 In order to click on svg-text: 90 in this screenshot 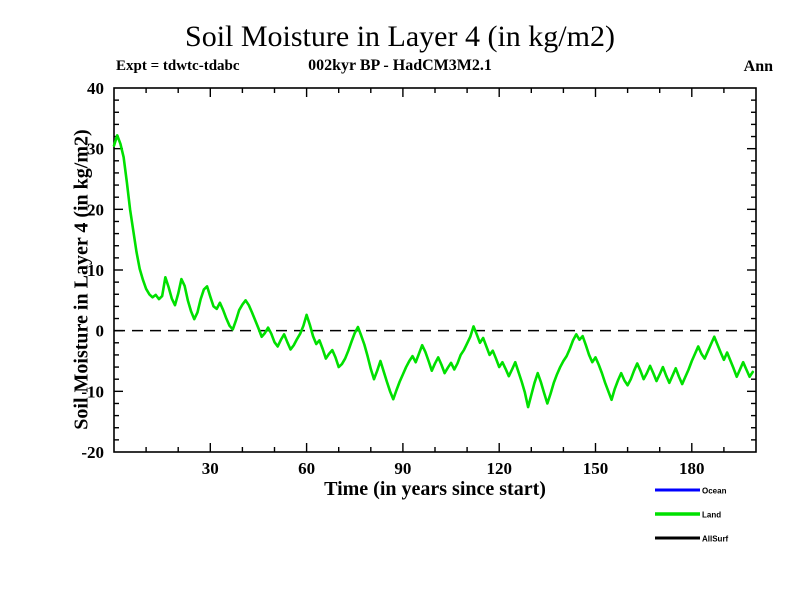, I will do `click(402, 468)`.